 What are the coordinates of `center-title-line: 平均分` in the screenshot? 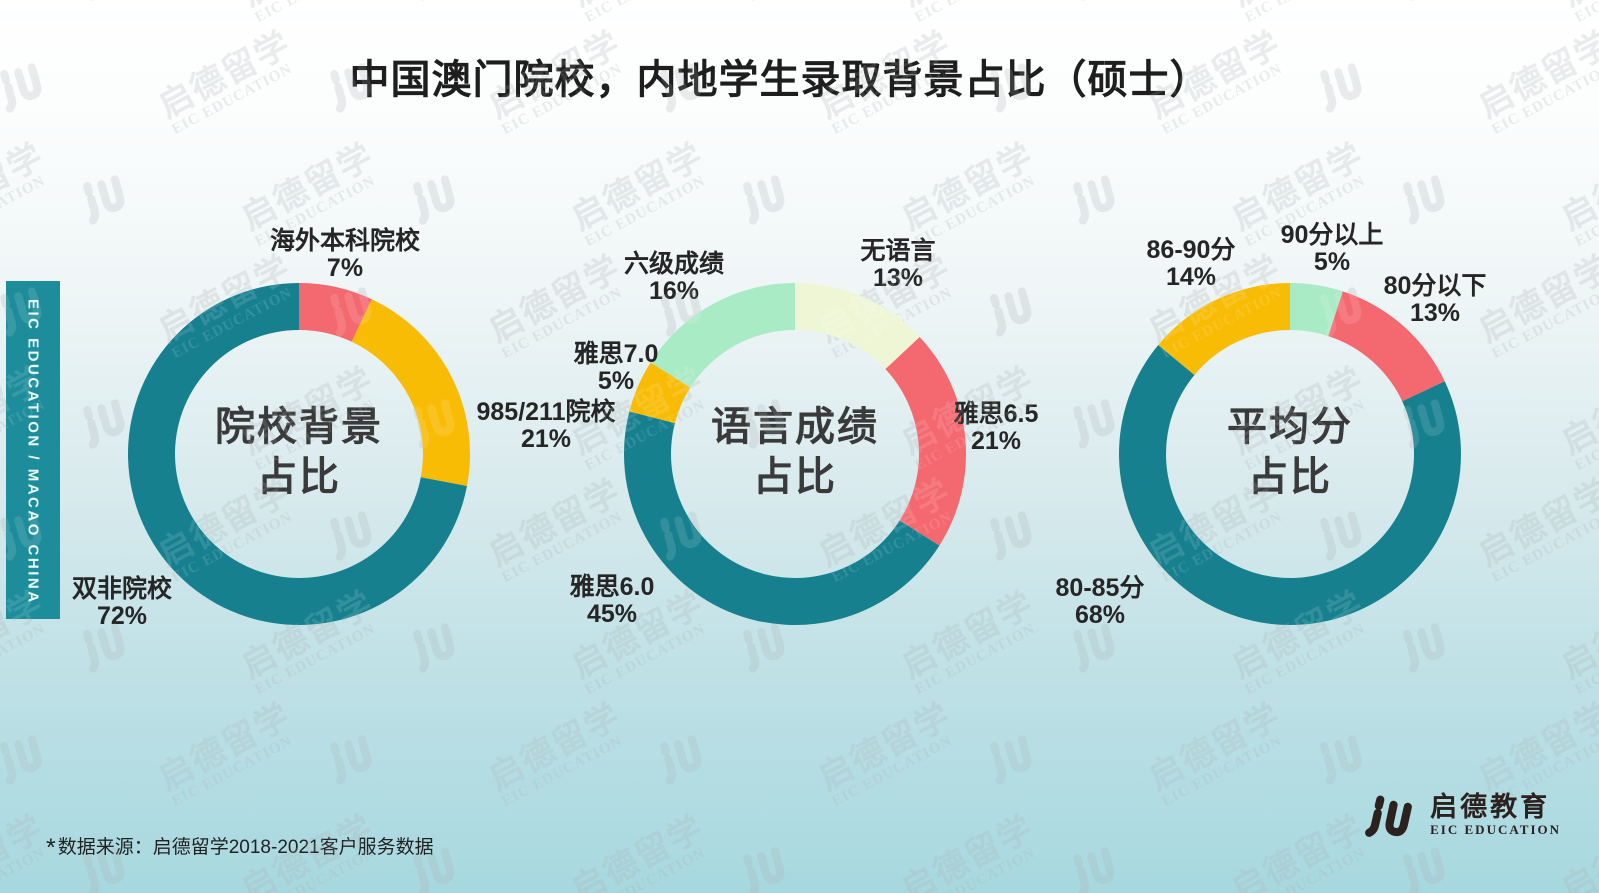 It's located at (1290, 427).